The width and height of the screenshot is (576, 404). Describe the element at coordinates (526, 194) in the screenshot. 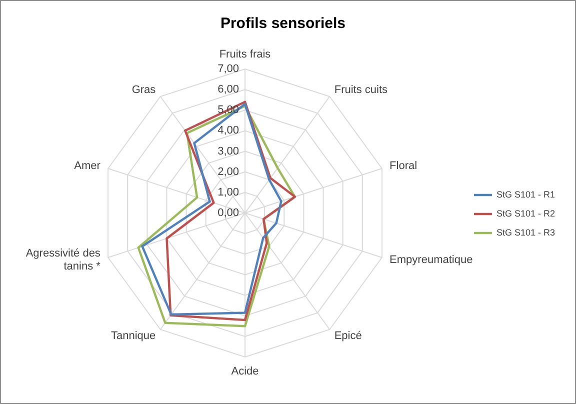

I see `legend-label: StG S101 - R1` at that location.